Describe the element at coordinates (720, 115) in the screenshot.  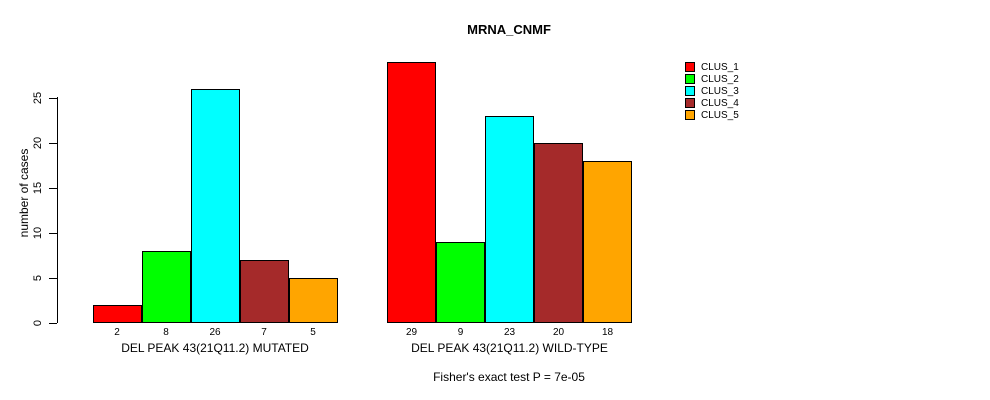
I see `legend-label: CLUS_5` at that location.